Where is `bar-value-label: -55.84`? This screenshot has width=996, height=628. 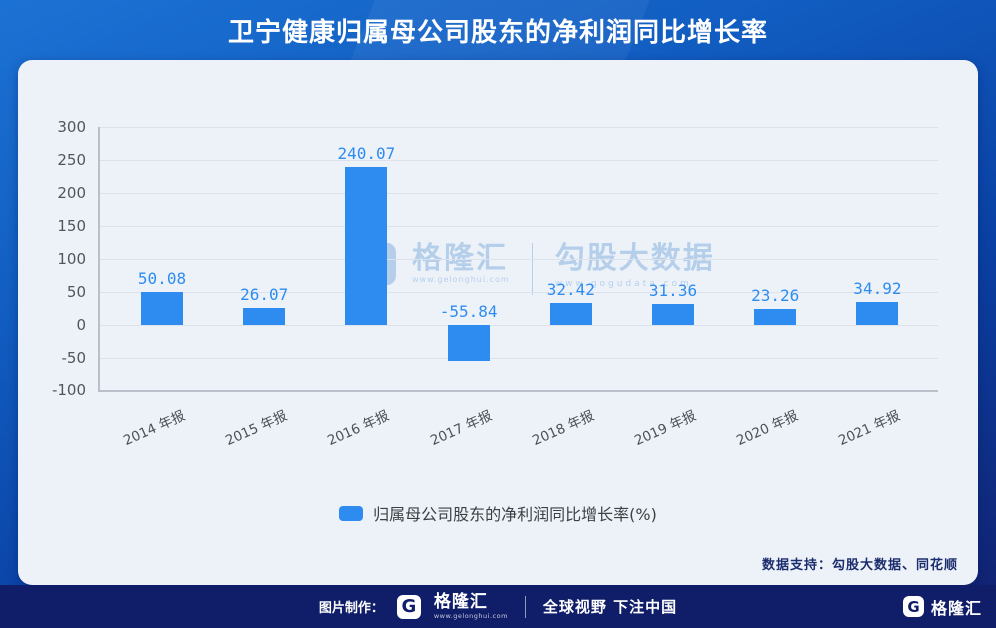
bar-value-label: -55.84 is located at coordinates (468, 311).